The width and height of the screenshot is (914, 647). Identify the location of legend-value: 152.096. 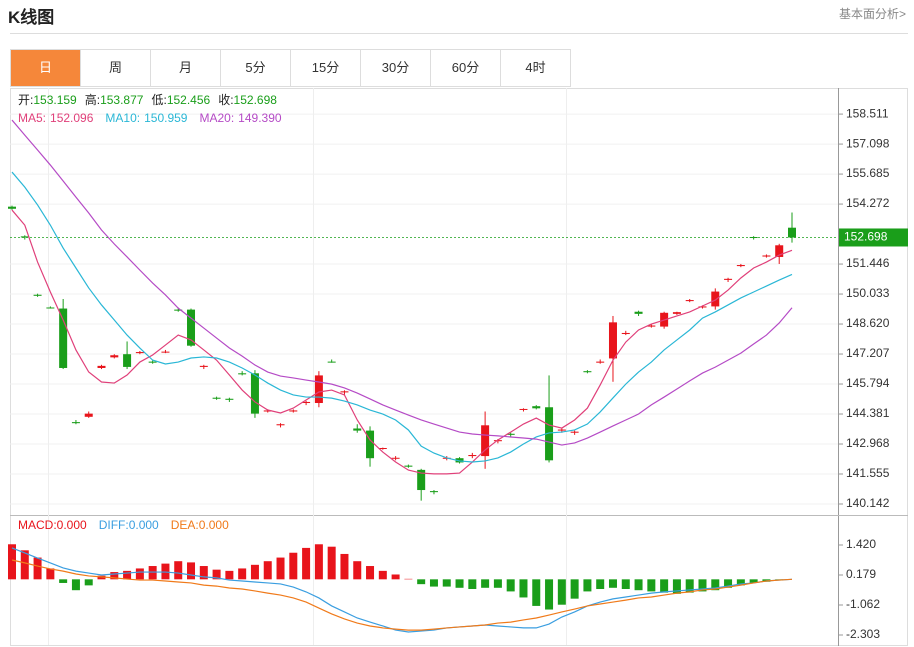
(72, 118).